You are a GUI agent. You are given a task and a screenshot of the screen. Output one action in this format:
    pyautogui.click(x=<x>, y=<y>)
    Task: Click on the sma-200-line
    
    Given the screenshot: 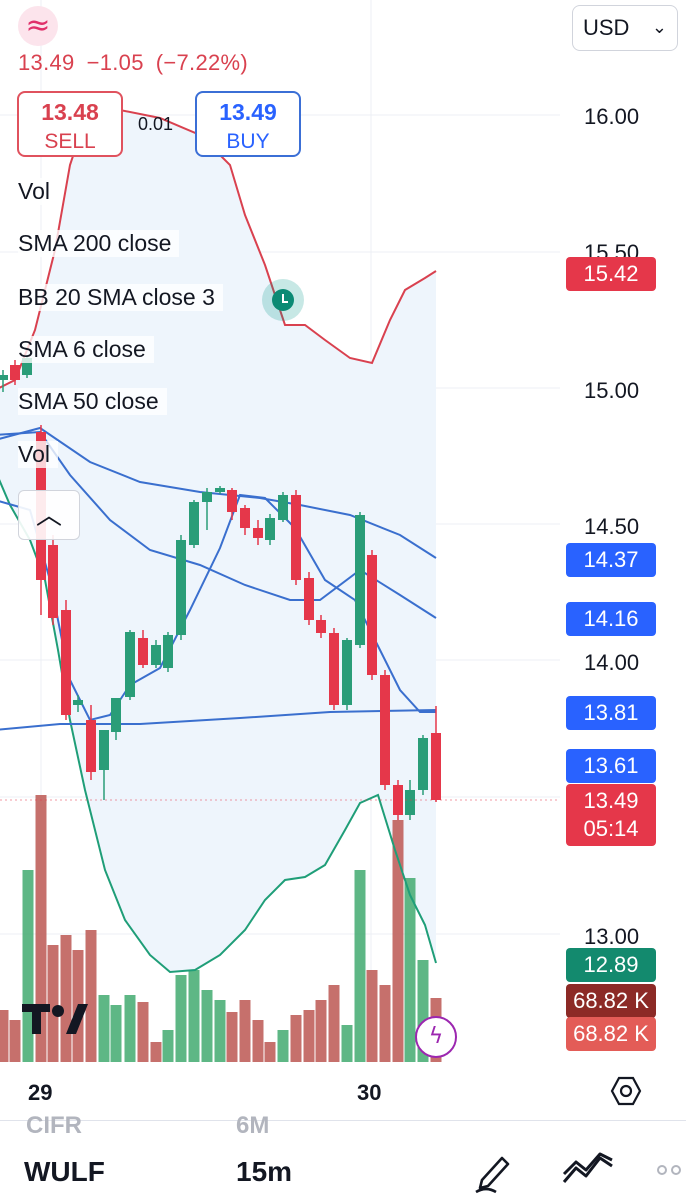 What is the action you would take?
    pyautogui.click(x=218, y=720)
    